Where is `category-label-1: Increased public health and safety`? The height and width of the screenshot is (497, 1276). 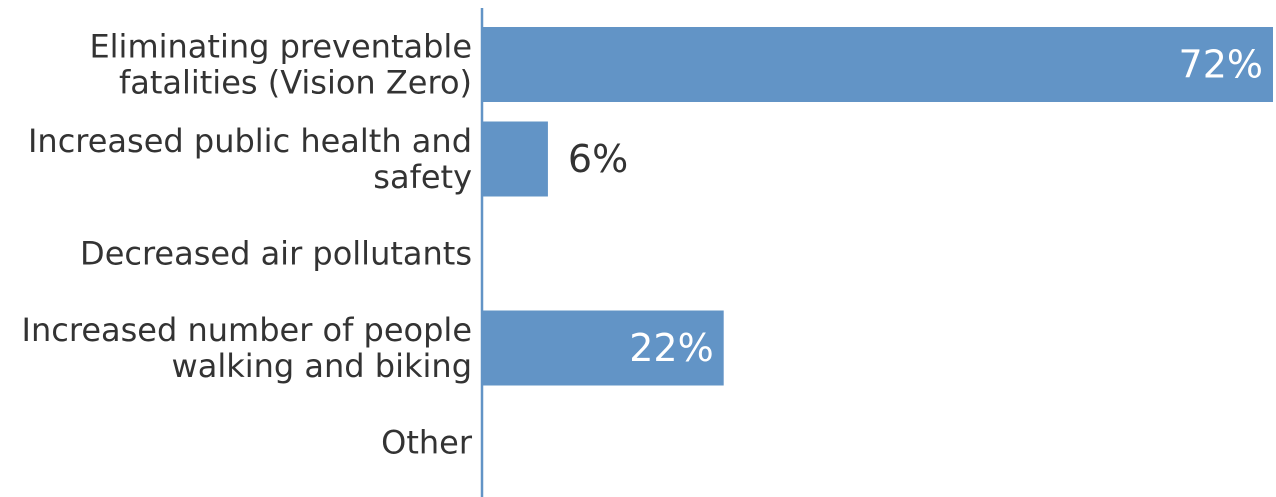 category-label-1: Increased public health and safety is located at coordinates (250, 159).